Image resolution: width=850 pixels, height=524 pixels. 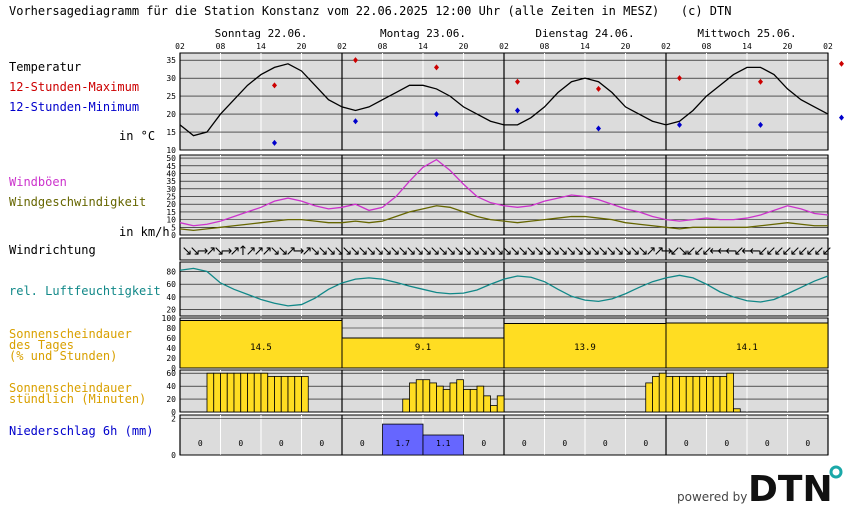 I want to click on powered-by-text: powered by, so click(x=712, y=497).